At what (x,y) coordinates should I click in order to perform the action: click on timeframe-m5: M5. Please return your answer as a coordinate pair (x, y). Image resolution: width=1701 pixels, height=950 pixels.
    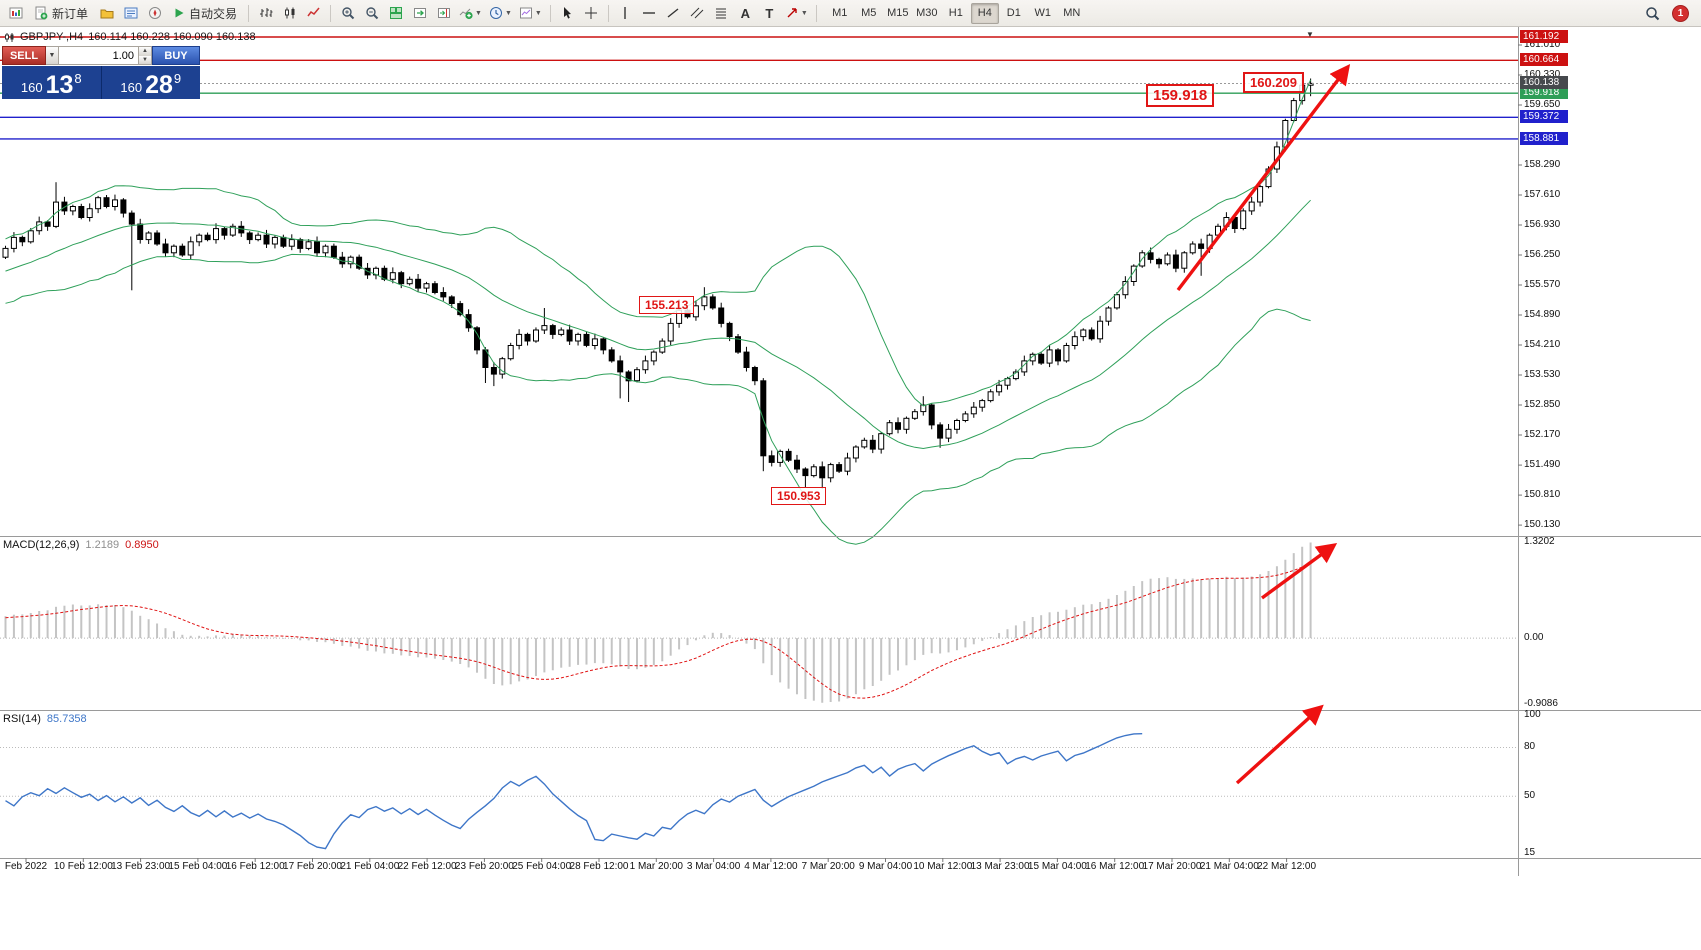
    Looking at the image, I should click on (869, 13).